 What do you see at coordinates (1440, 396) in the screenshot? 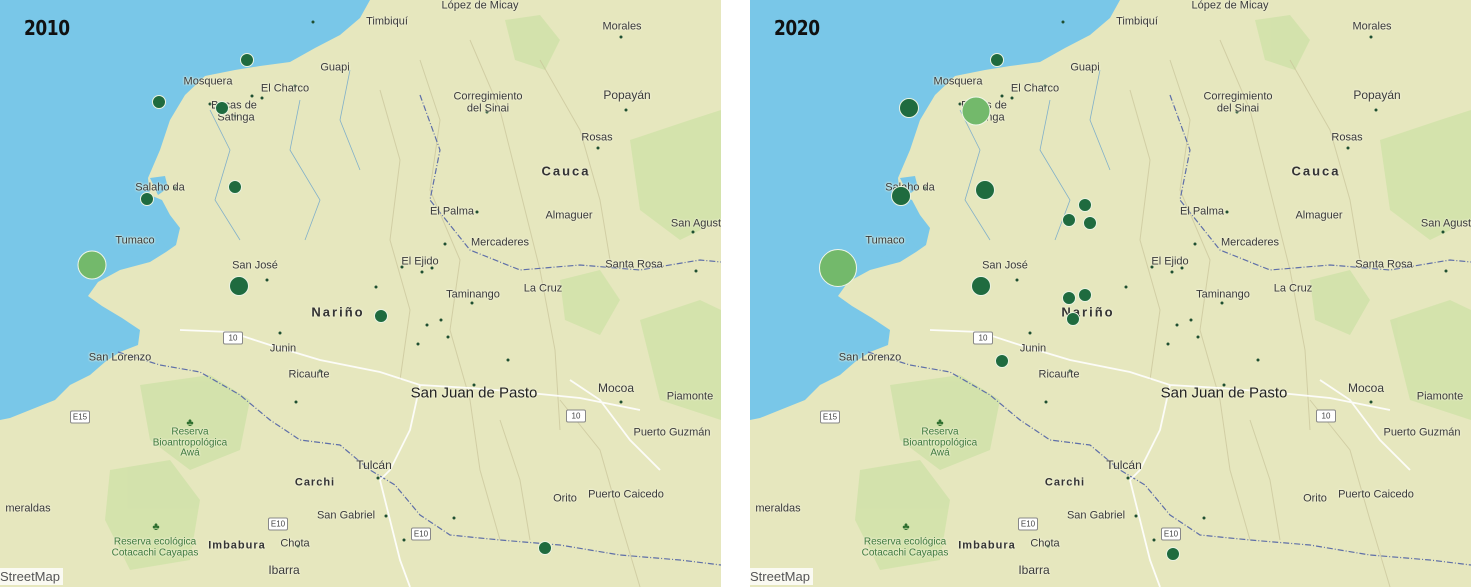
I see `label-piamonte: Piamonte` at bounding box center [1440, 396].